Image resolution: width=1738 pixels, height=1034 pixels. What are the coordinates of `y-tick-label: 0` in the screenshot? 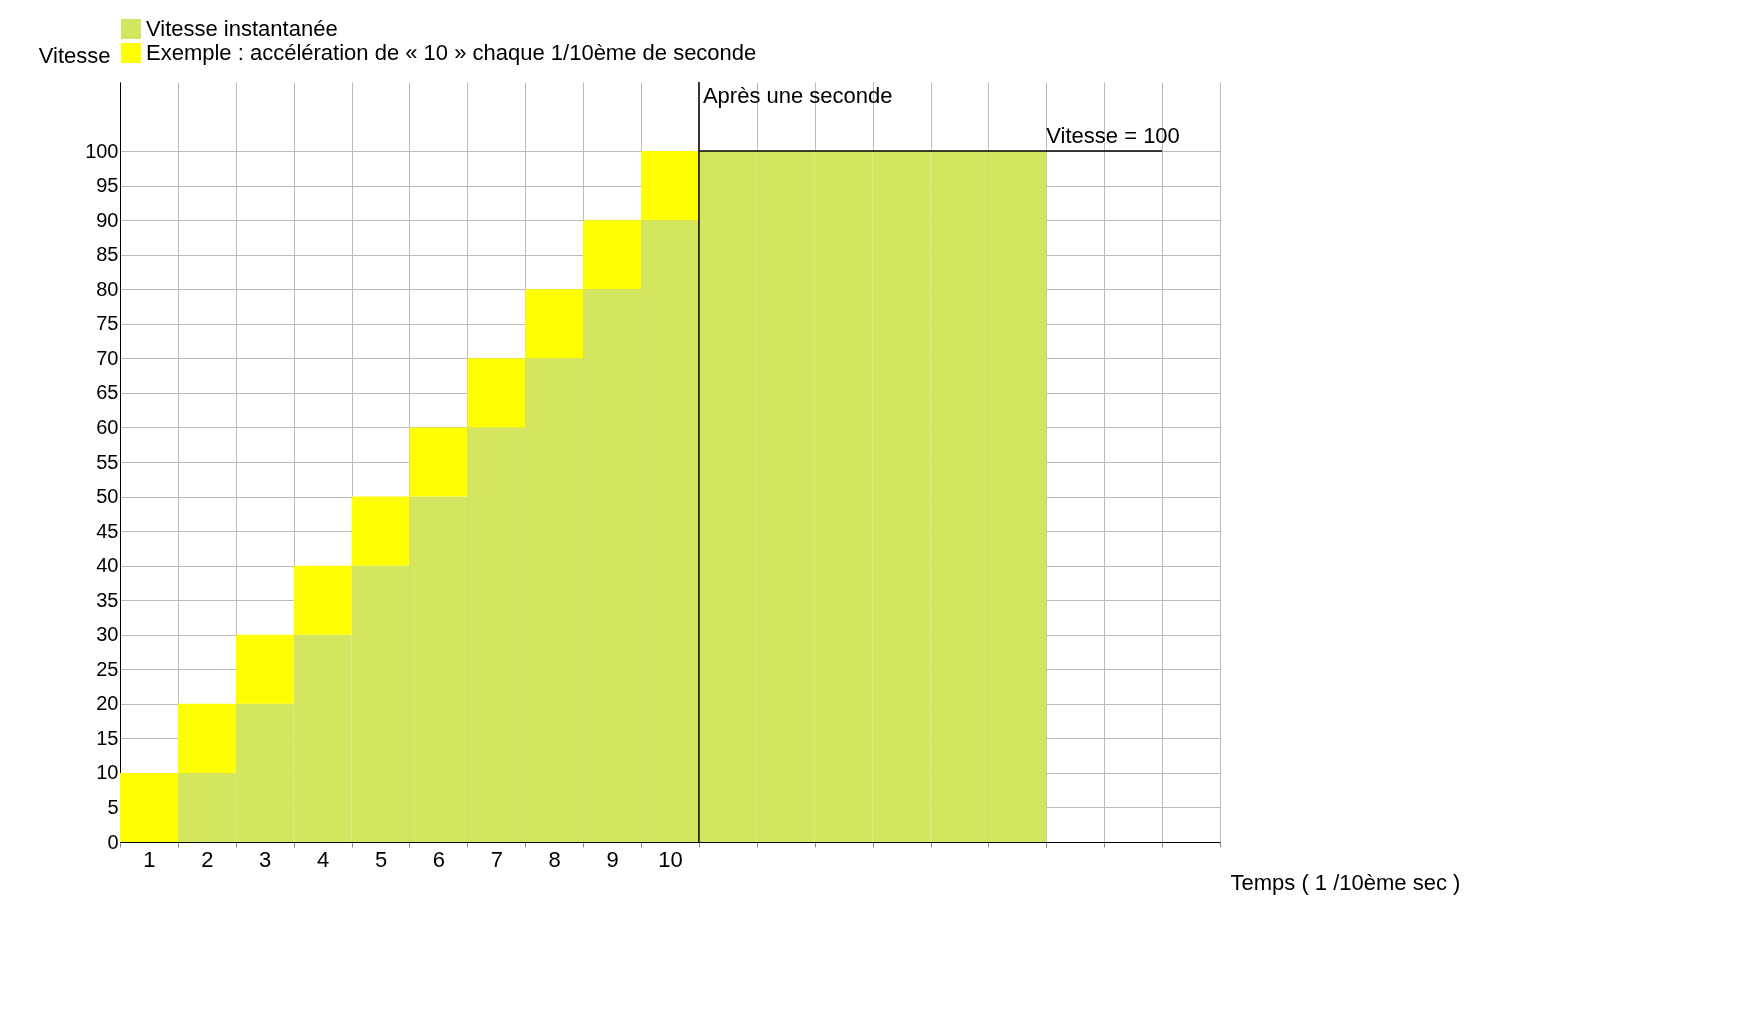 It's located at (113, 841).